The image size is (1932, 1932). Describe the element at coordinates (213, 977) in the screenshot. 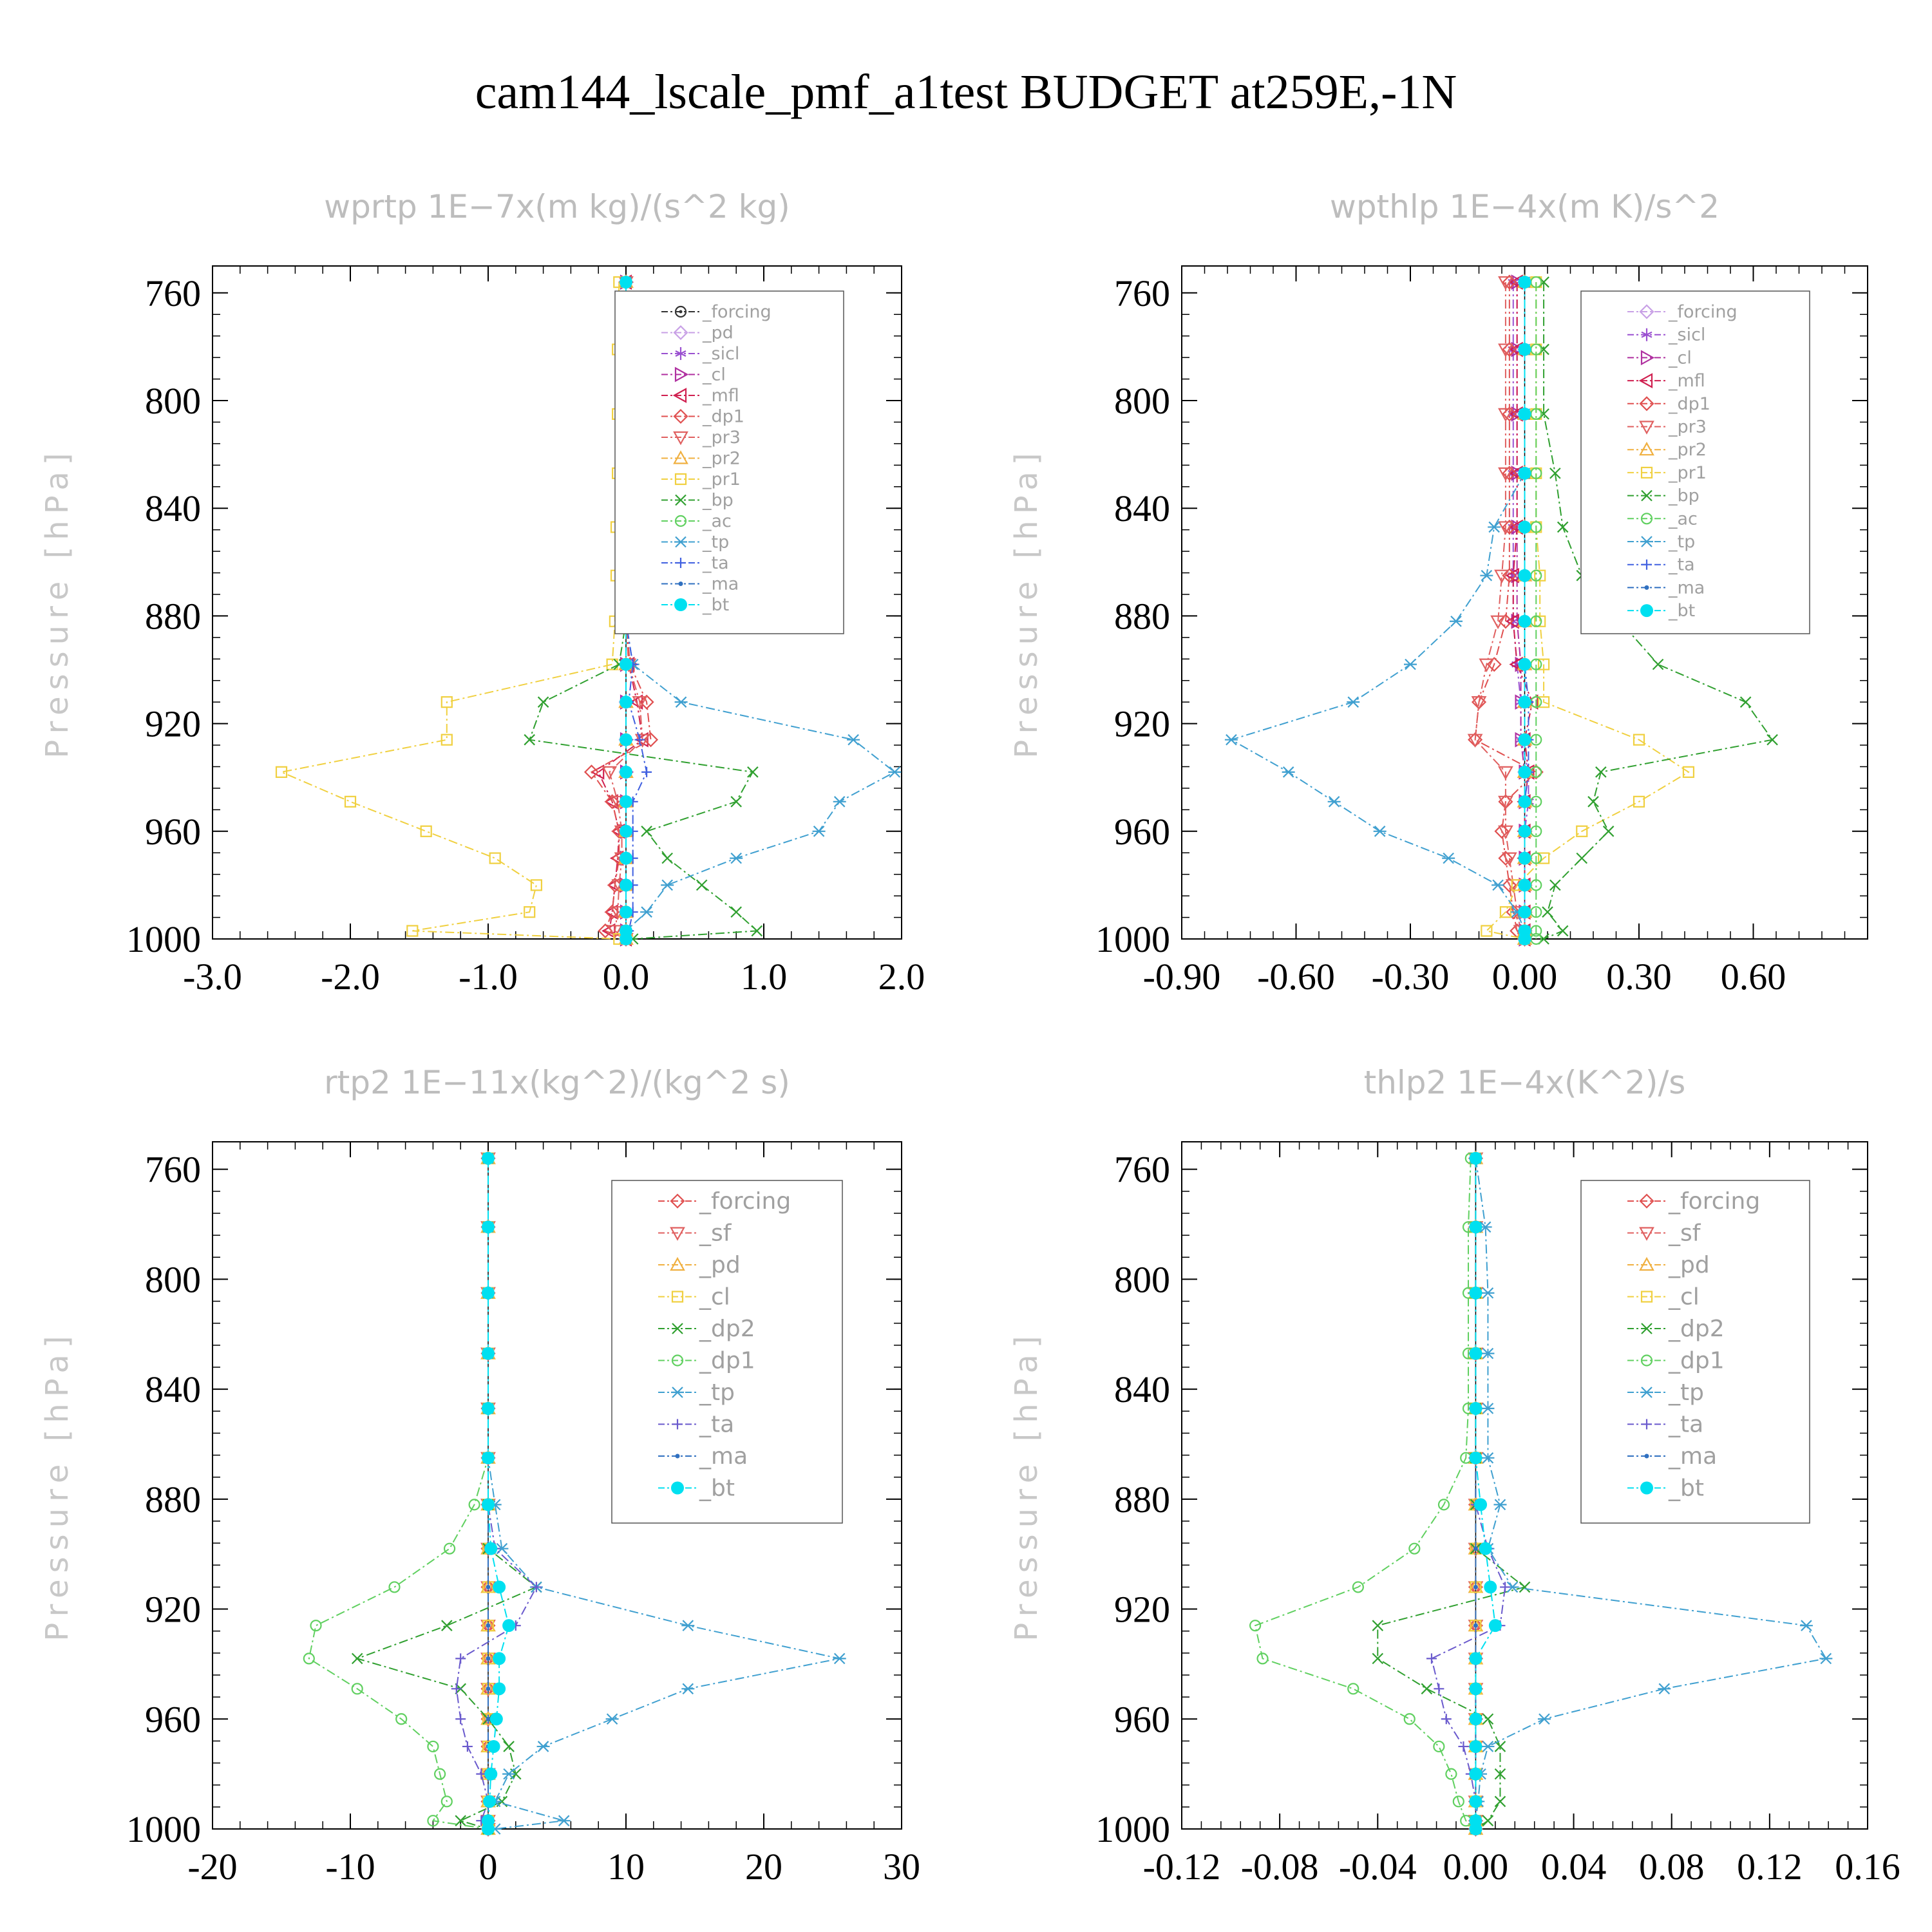

I see `x-tick-label: -3.0` at that location.